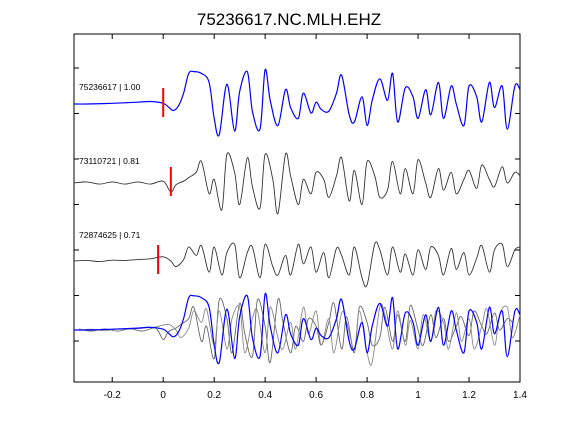  Describe the element at coordinates (214, 395) in the screenshot. I see `x-tick-label: 0.2` at that location.